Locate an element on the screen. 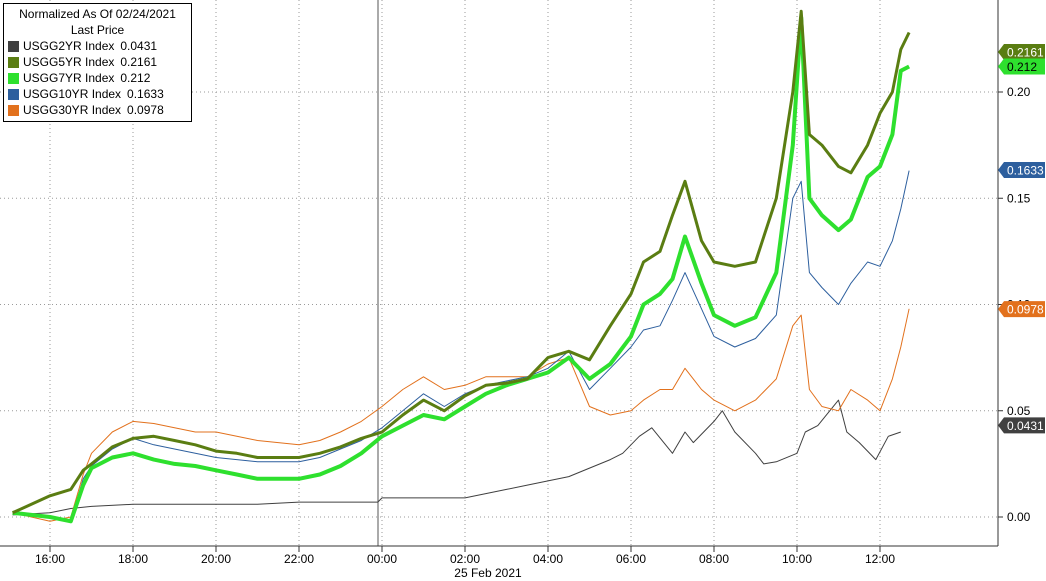  last-value-tag-label: 0.2161 is located at coordinates (1025, 53).